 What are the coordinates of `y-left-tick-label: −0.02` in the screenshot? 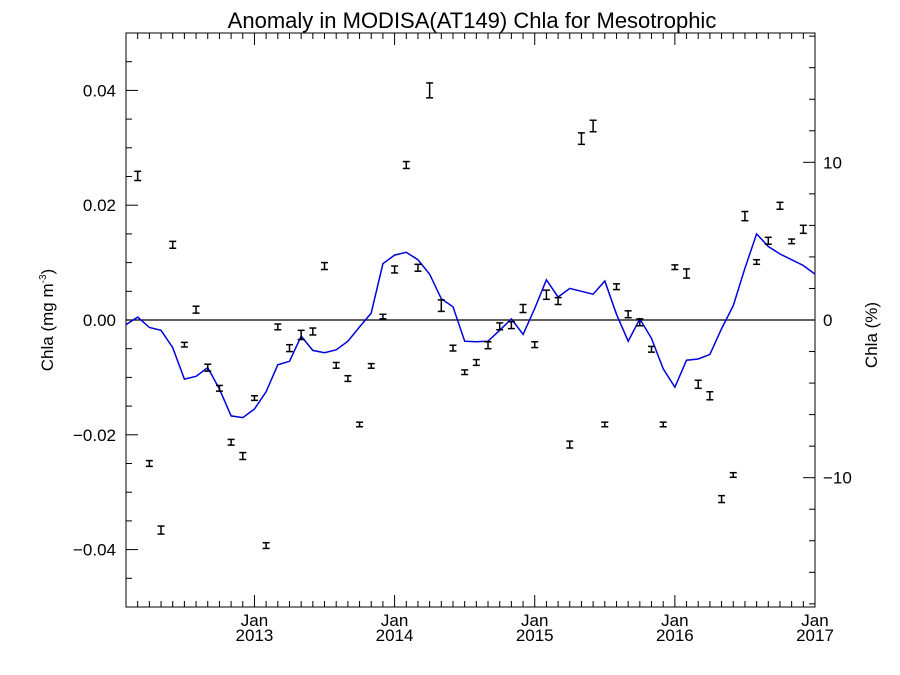 It's located at (94, 435).